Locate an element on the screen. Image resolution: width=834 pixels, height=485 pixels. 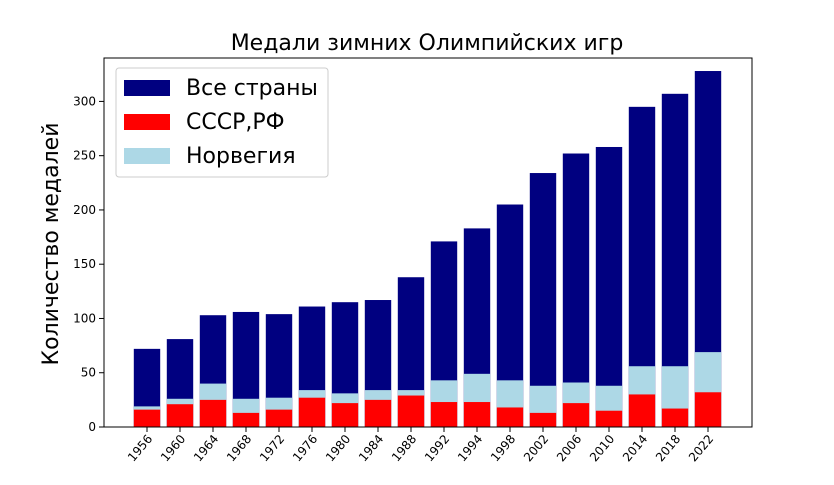
y-tick-label-250: 250 is located at coordinates (84, 156).